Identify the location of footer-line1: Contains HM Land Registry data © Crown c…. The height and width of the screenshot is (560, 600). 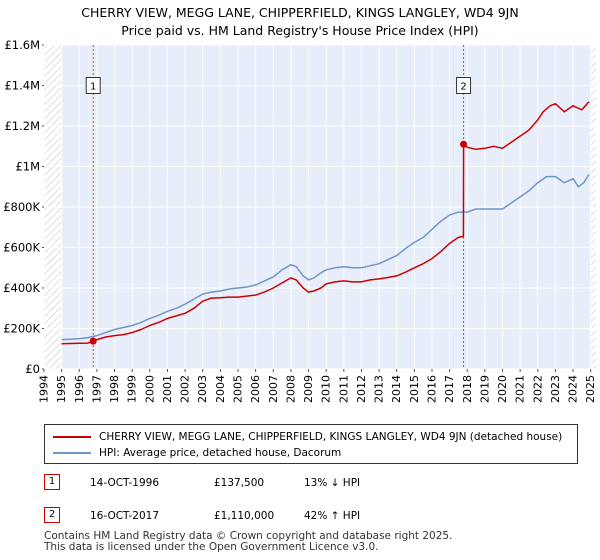
(248, 536).